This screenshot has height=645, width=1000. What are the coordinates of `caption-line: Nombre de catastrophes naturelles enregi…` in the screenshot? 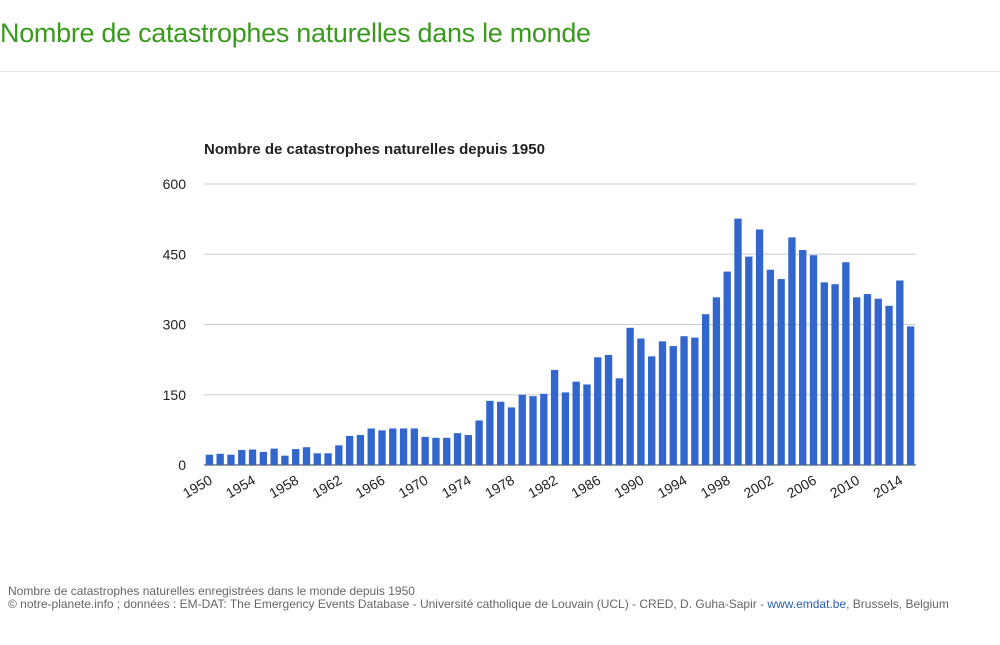 It's located at (211, 591).